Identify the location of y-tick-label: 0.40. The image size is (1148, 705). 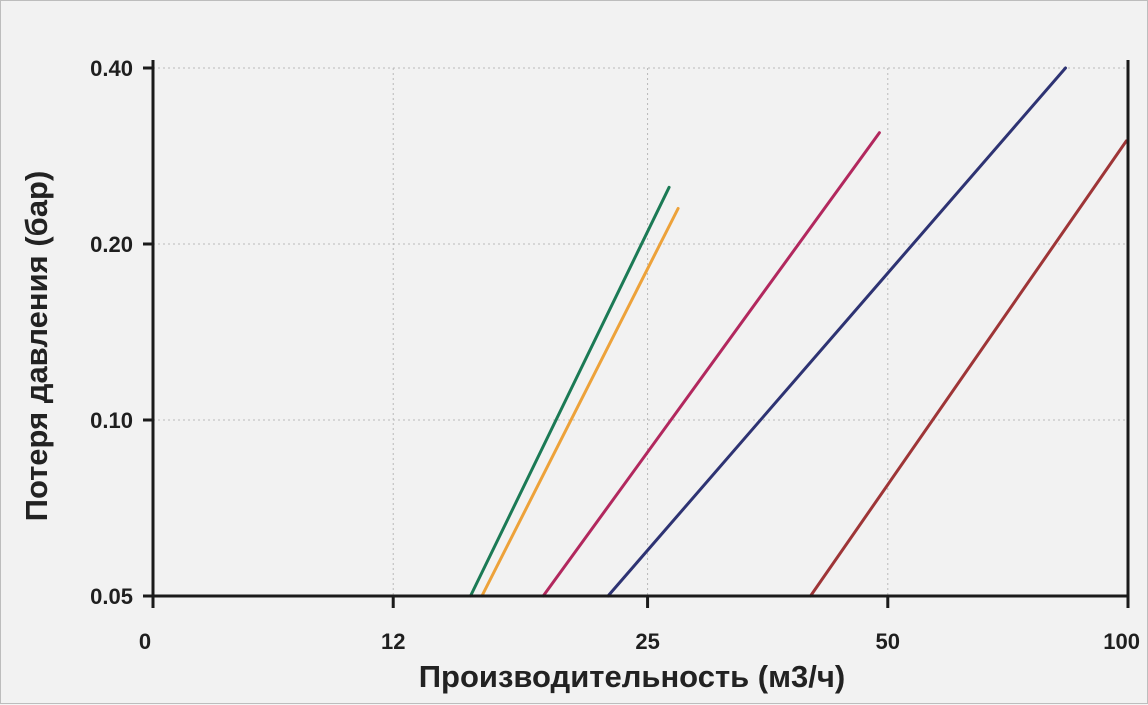
(111, 68).